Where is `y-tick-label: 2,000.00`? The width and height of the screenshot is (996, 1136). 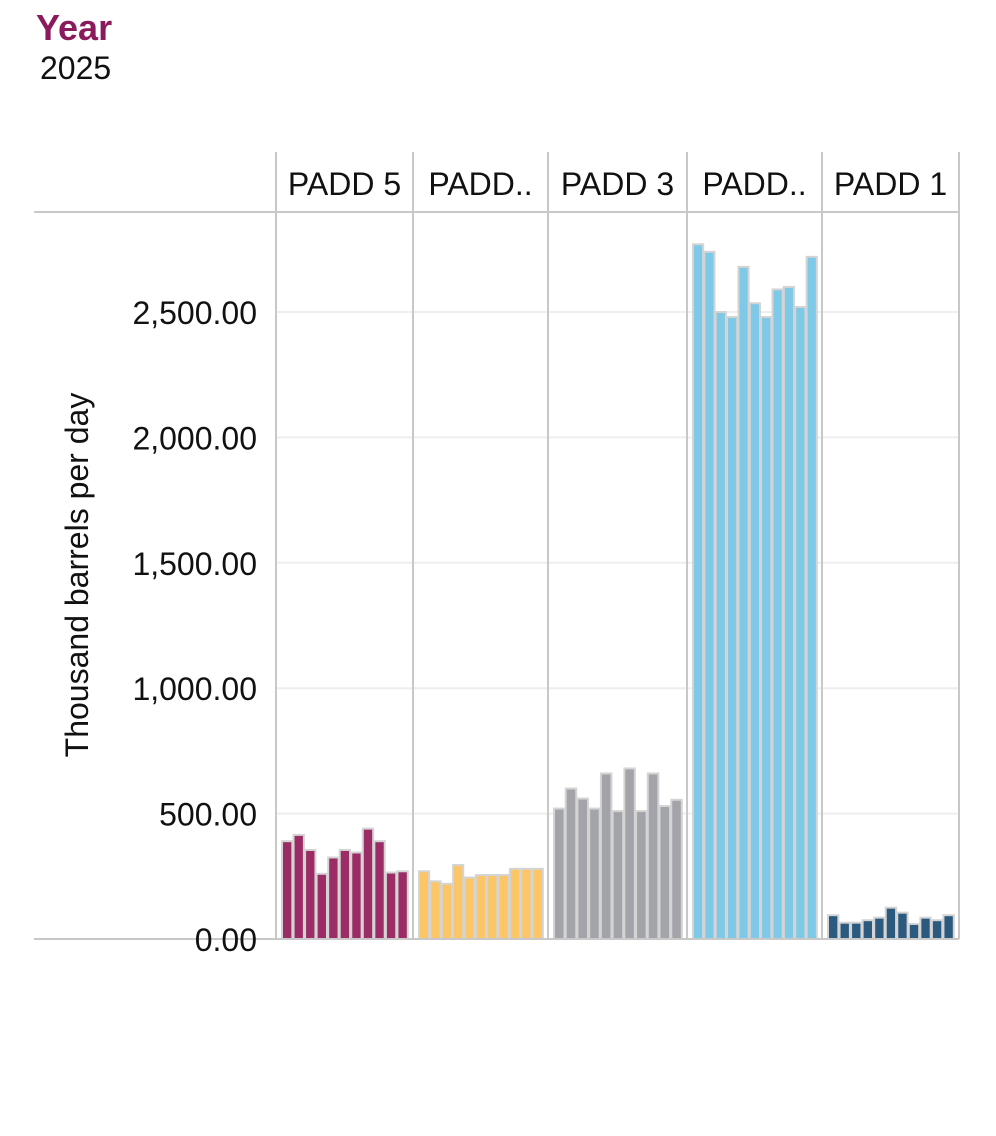
y-tick-label: 2,000.00 is located at coordinates (194, 438).